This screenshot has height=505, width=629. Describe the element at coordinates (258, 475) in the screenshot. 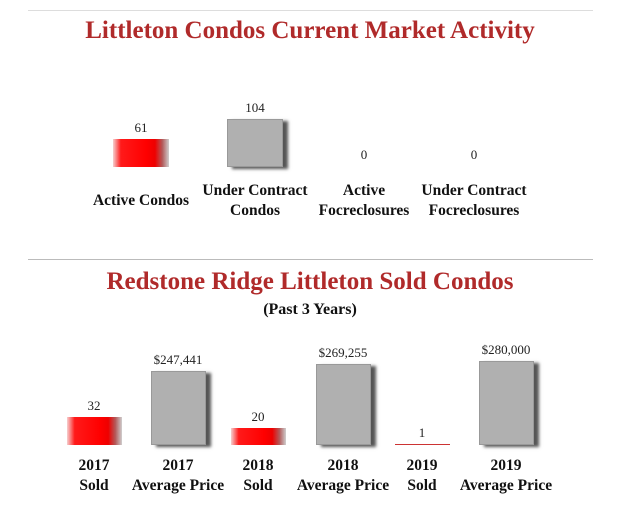

I see `category-label-2: 2018 Sold` at that location.